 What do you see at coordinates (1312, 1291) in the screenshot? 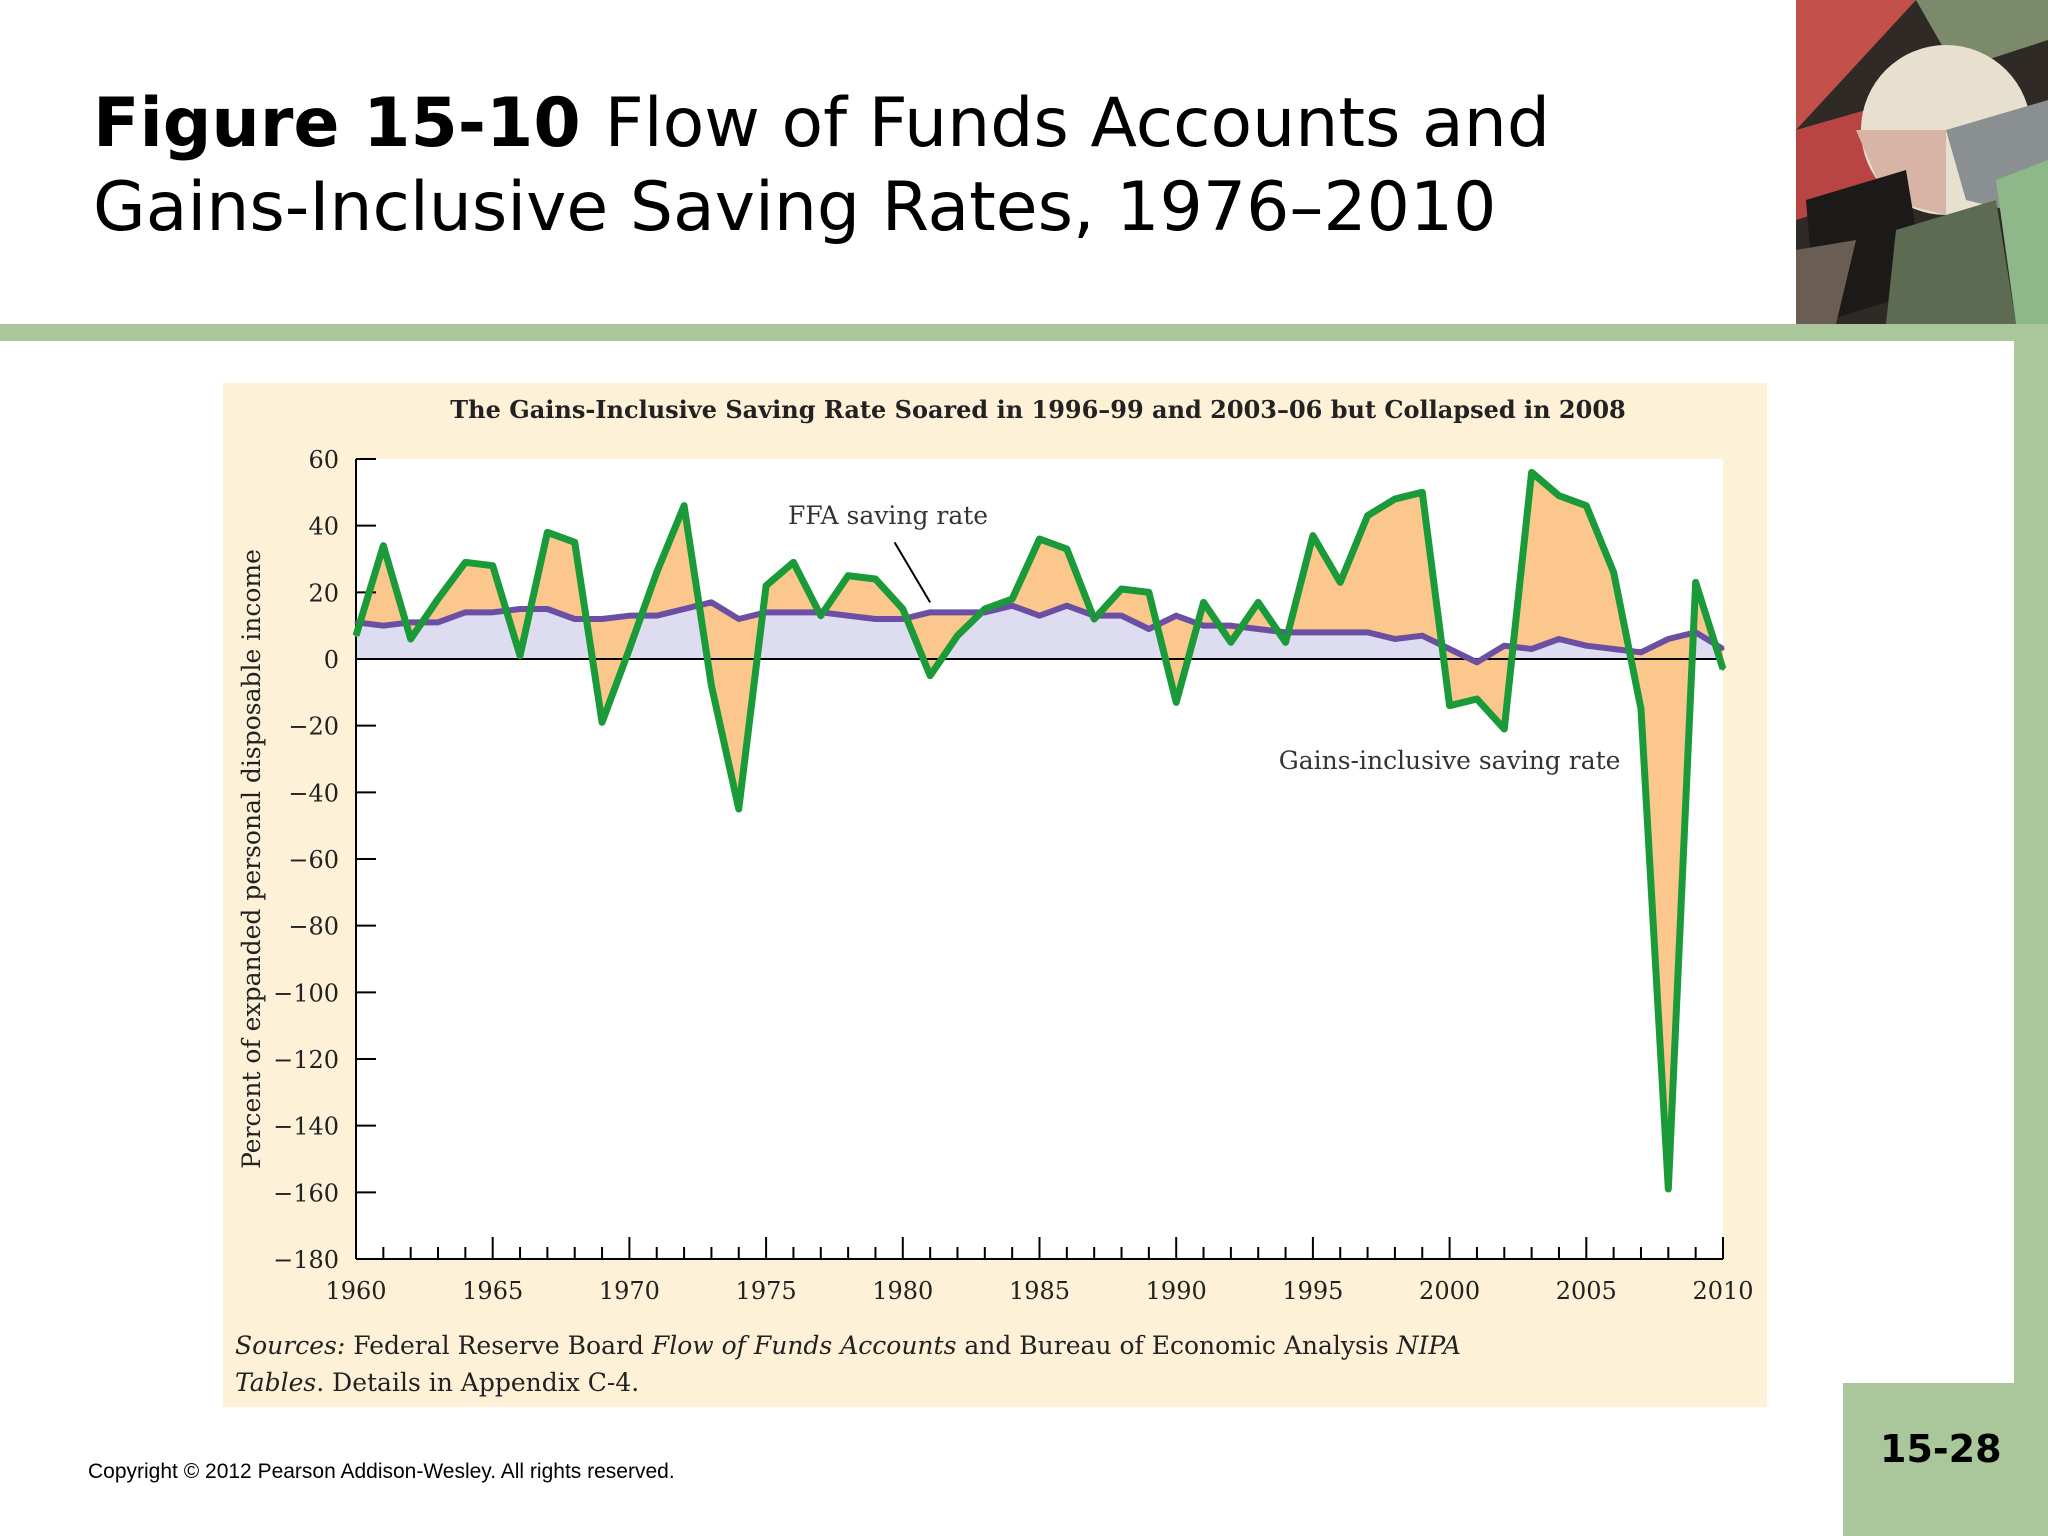
I see `x-tick-label: 1995` at bounding box center [1312, 1291].